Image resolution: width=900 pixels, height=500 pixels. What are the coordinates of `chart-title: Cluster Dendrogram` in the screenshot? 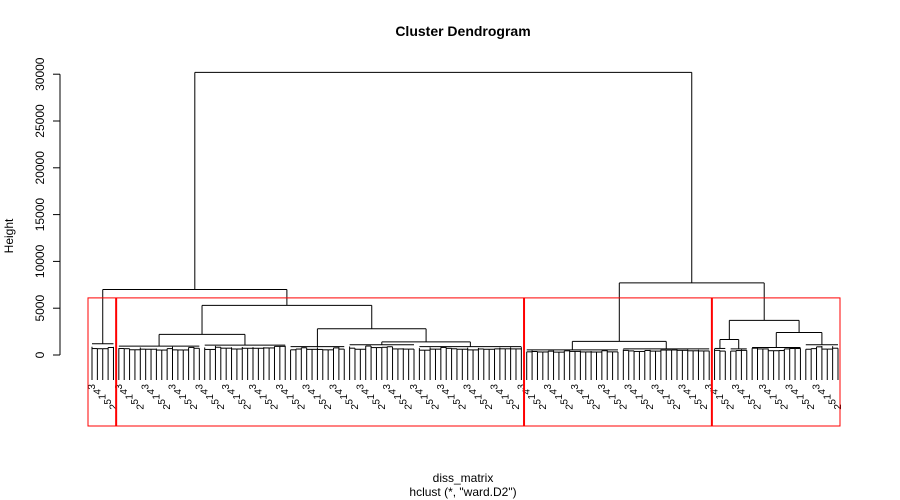 It's located at (462, 31).